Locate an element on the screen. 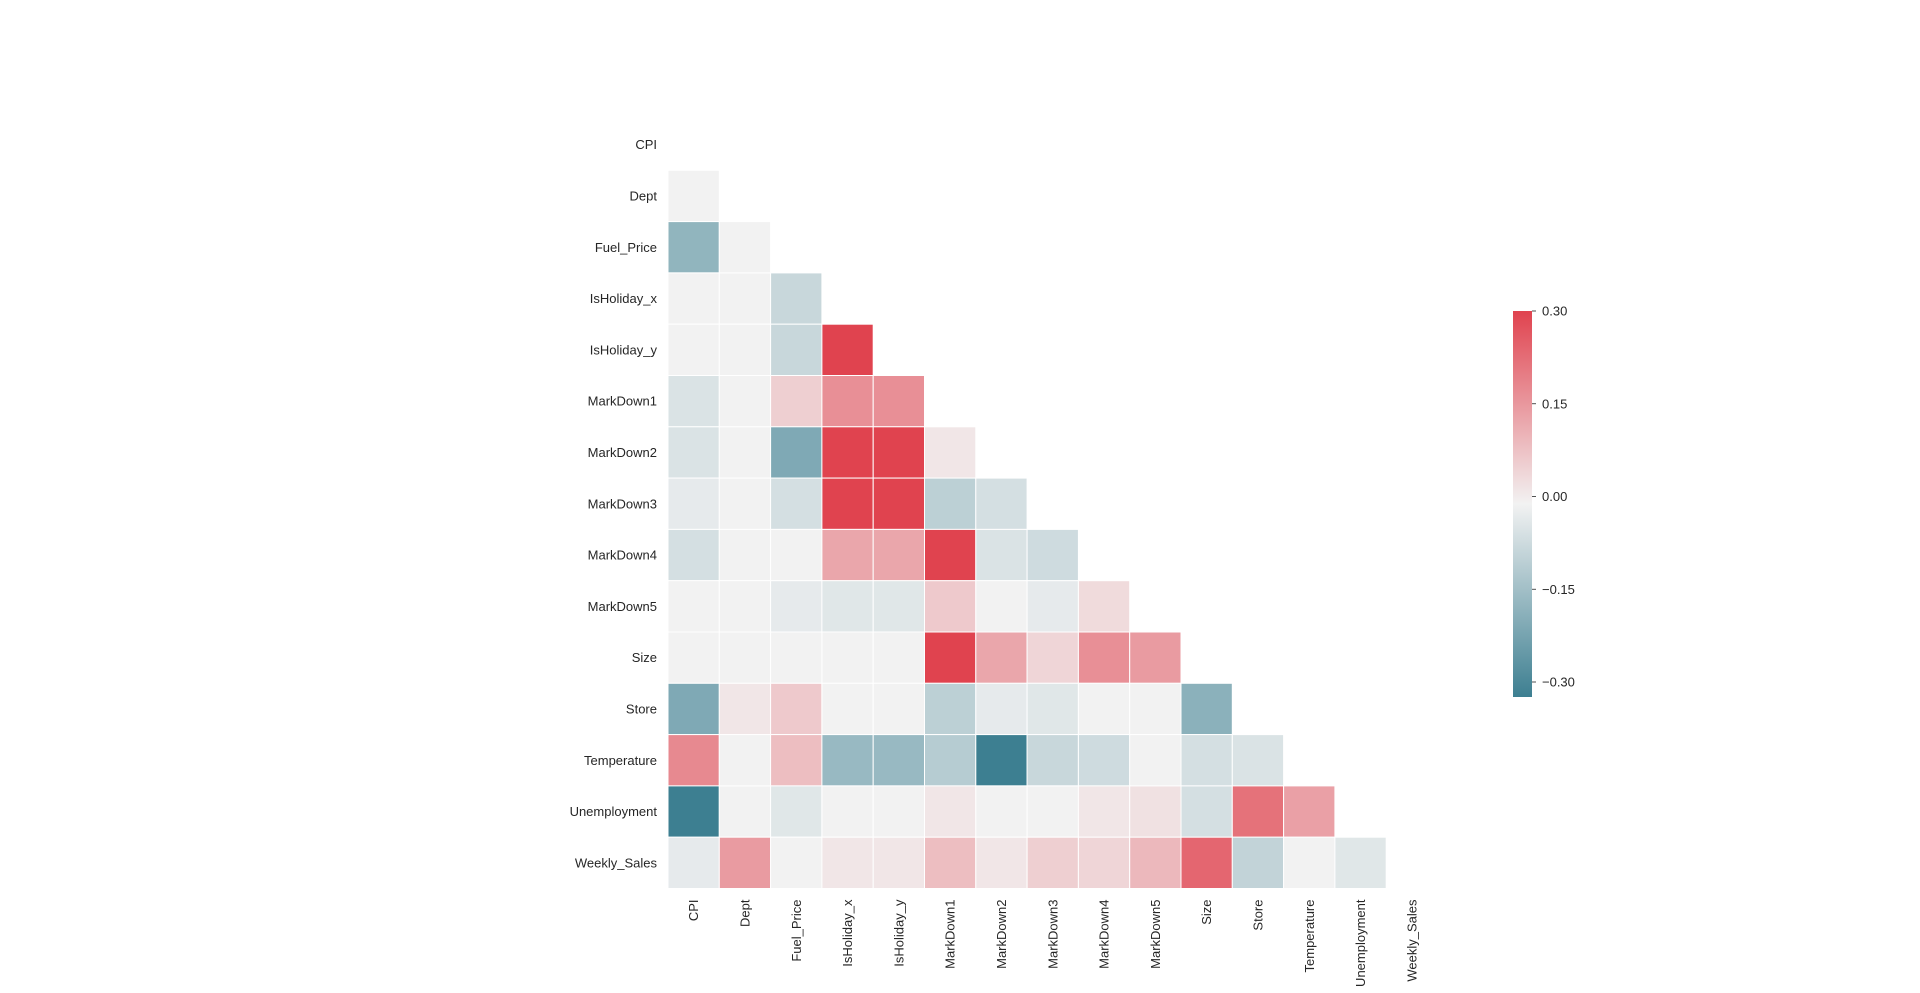 This screenshot has height=993, width=1920. heatmap-cell-markdown4-isholiday_y is located at coordinates (899, 555).